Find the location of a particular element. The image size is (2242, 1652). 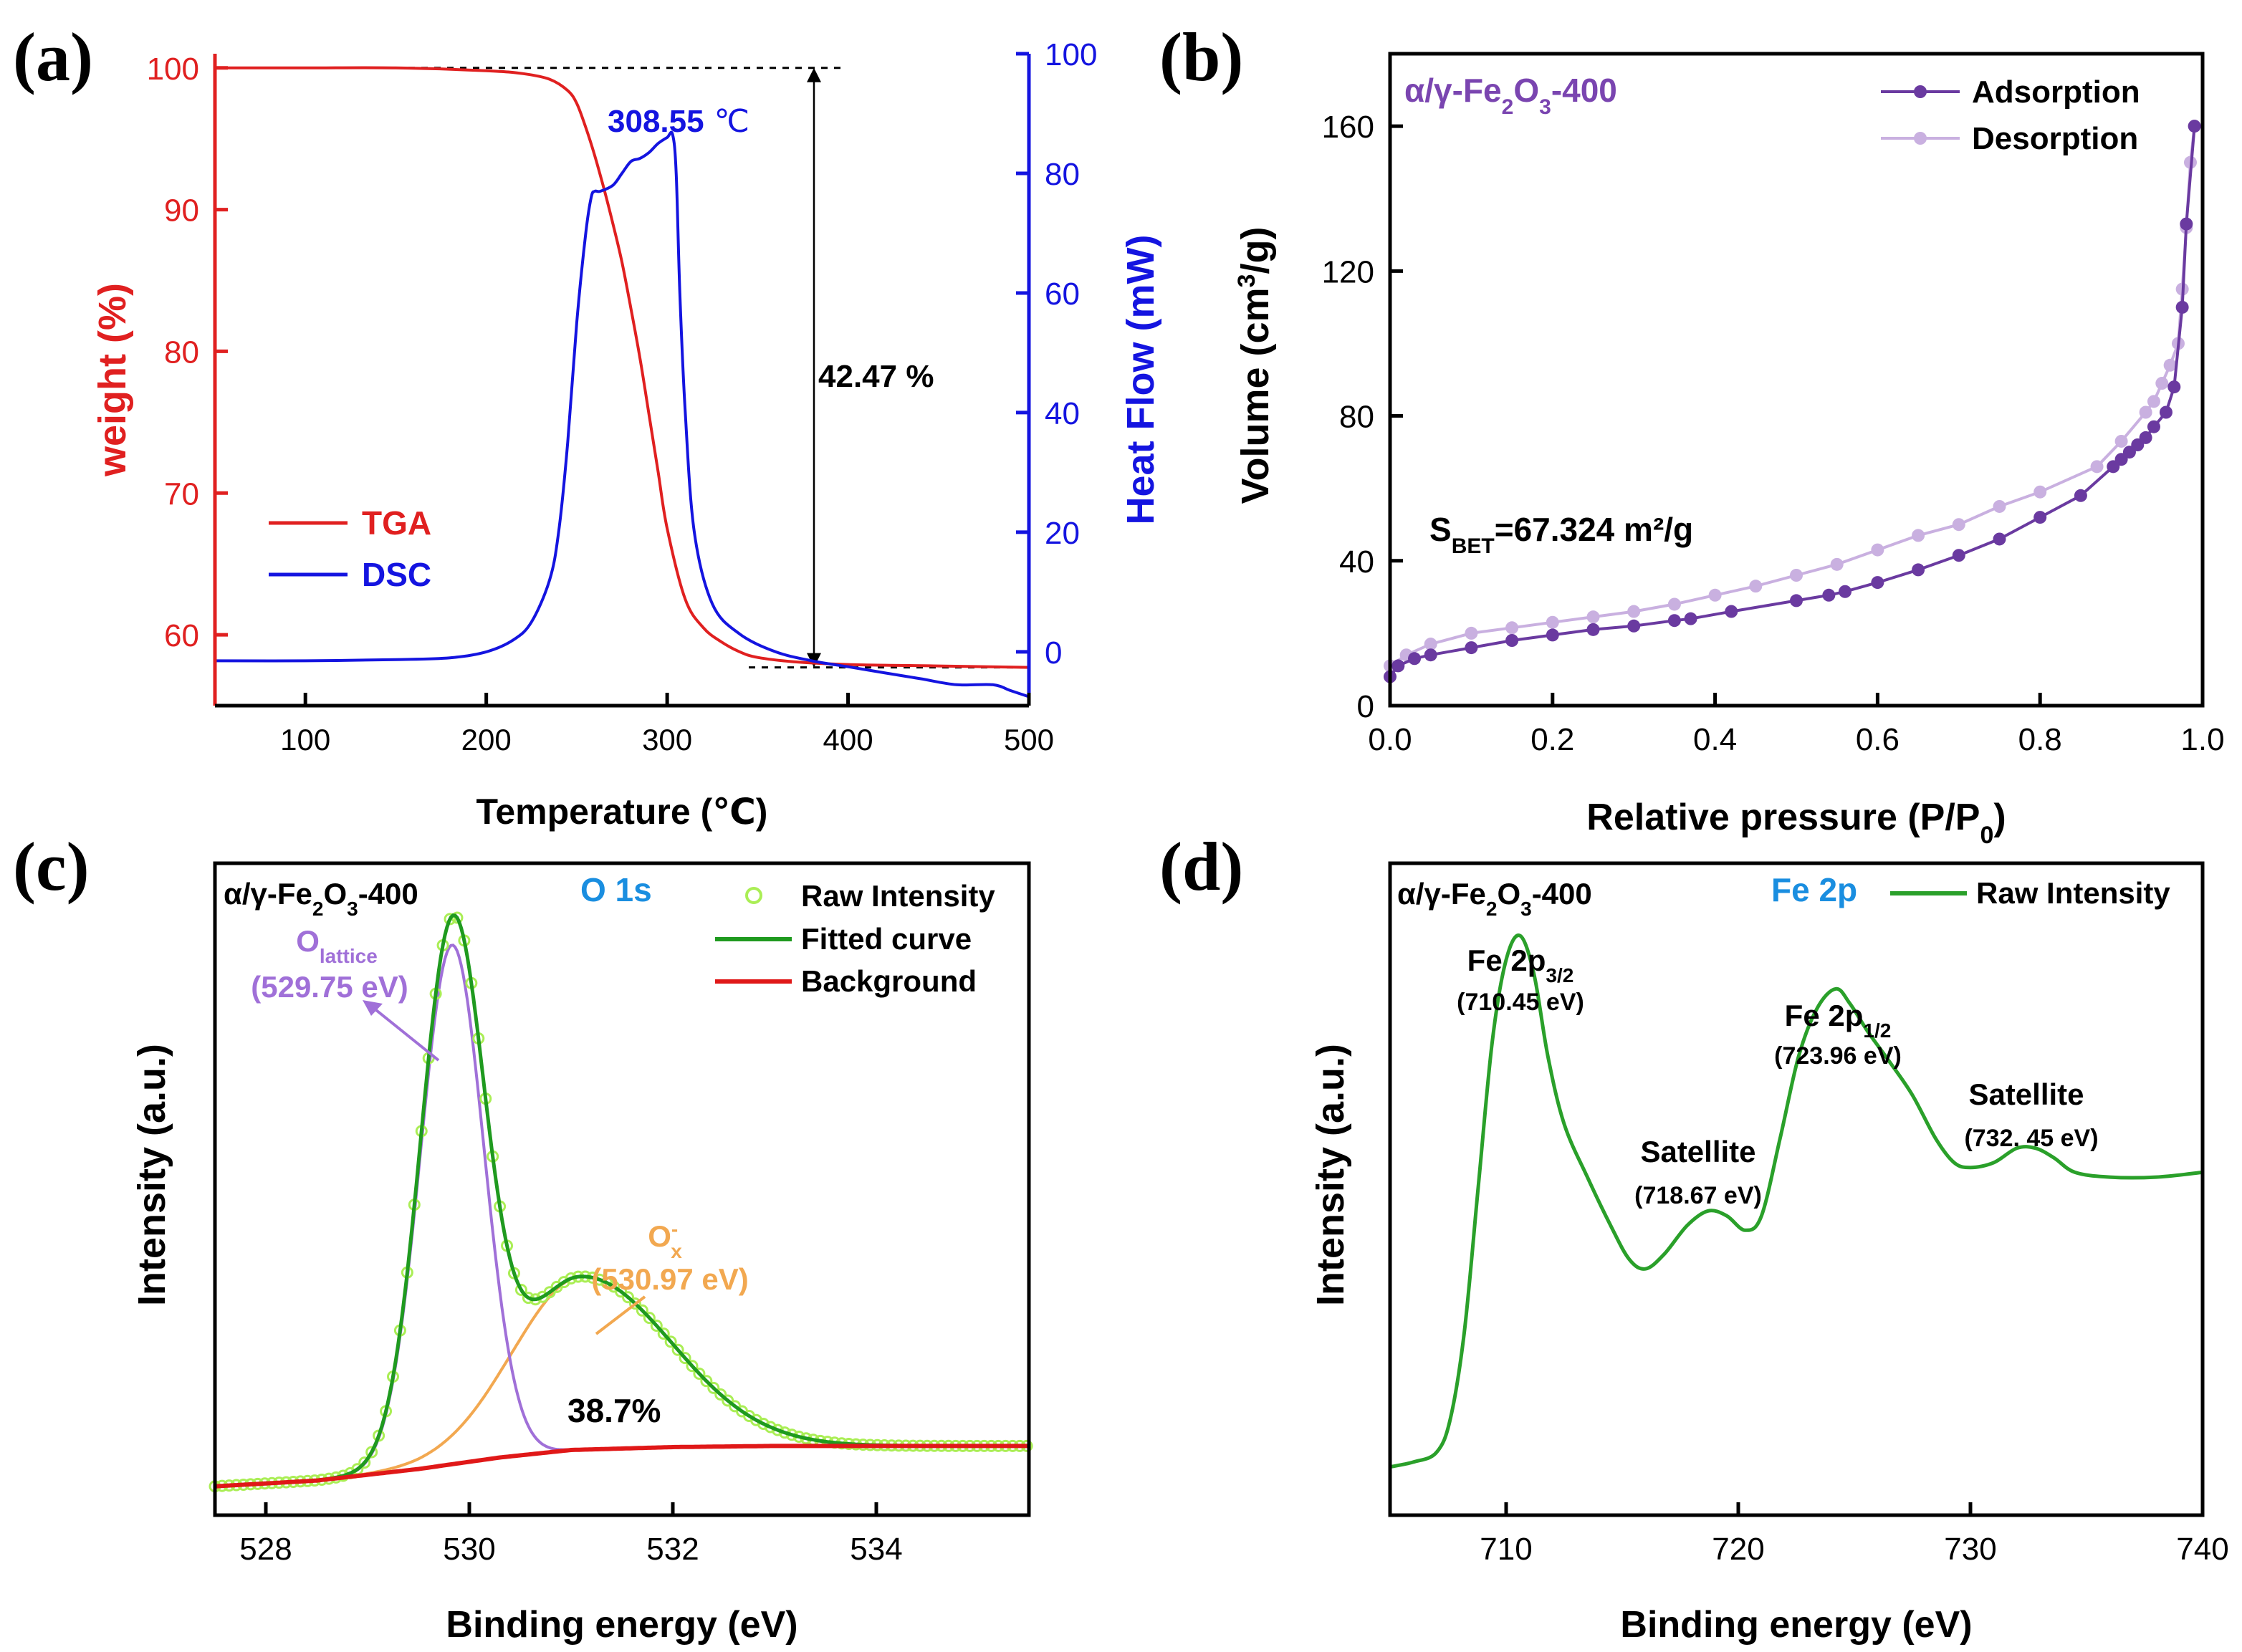

a-left-ytick-label: 100 is located at coordinates (173, 69).